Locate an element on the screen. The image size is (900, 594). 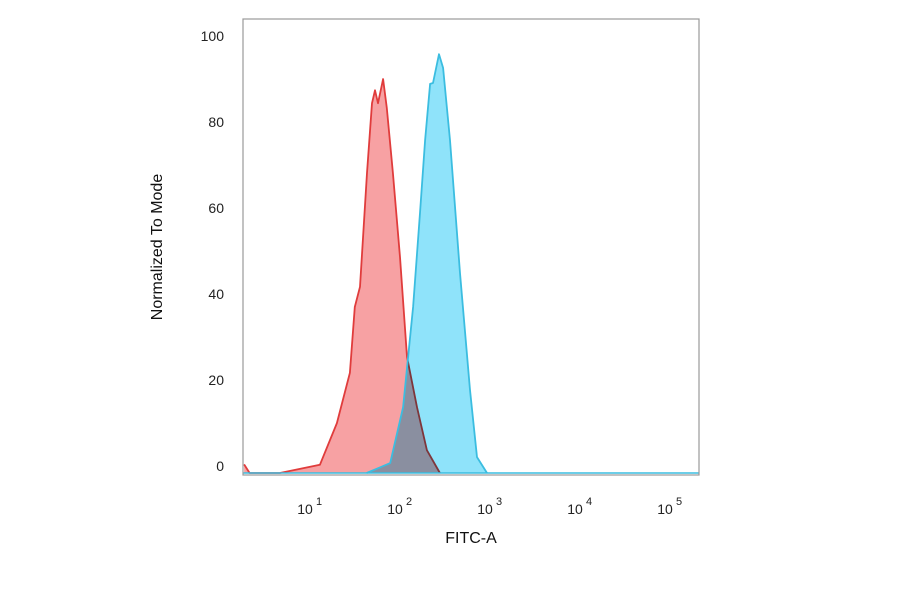
series-1-line is located at coordinates (342, 276).